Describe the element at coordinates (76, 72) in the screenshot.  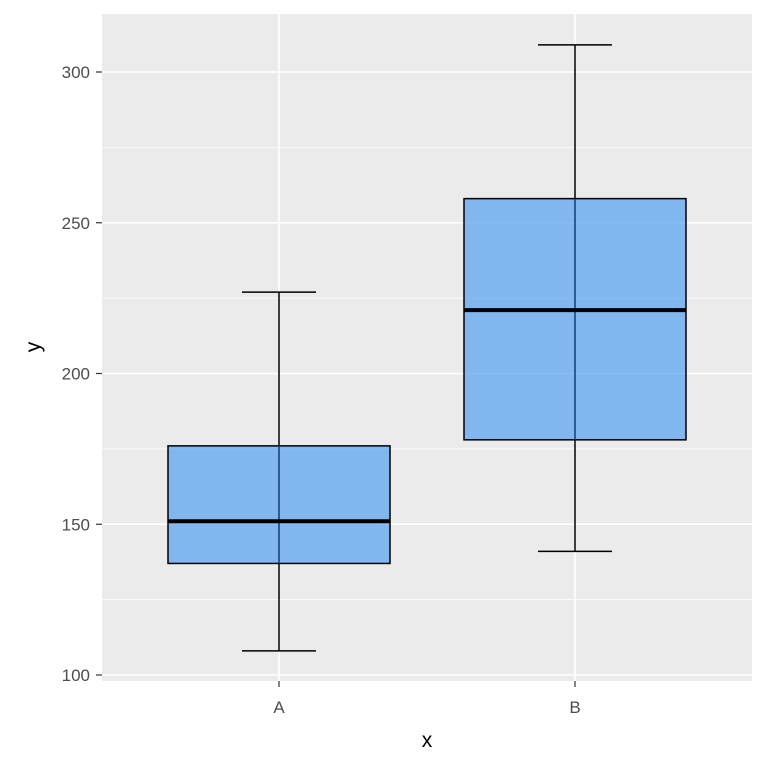
I see `y-tick-label: 300` at that location.